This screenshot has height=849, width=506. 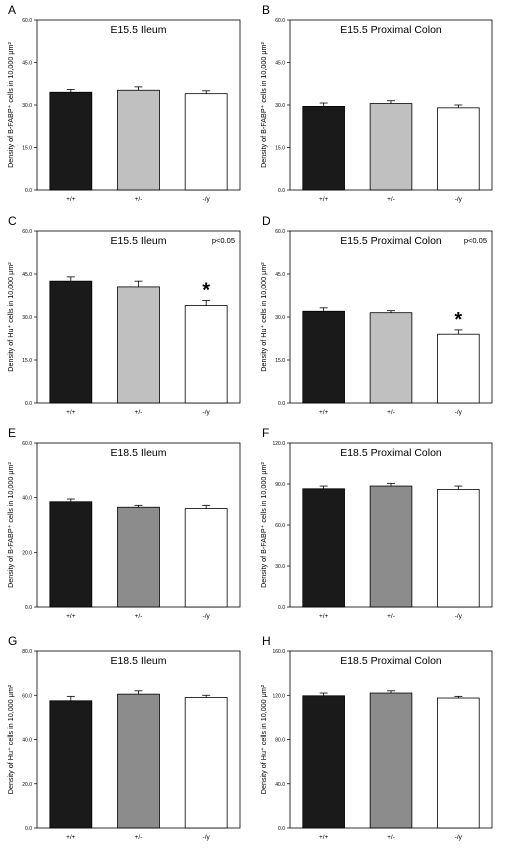 I want to click on panel-letter: H, so click(x=266, y=641).